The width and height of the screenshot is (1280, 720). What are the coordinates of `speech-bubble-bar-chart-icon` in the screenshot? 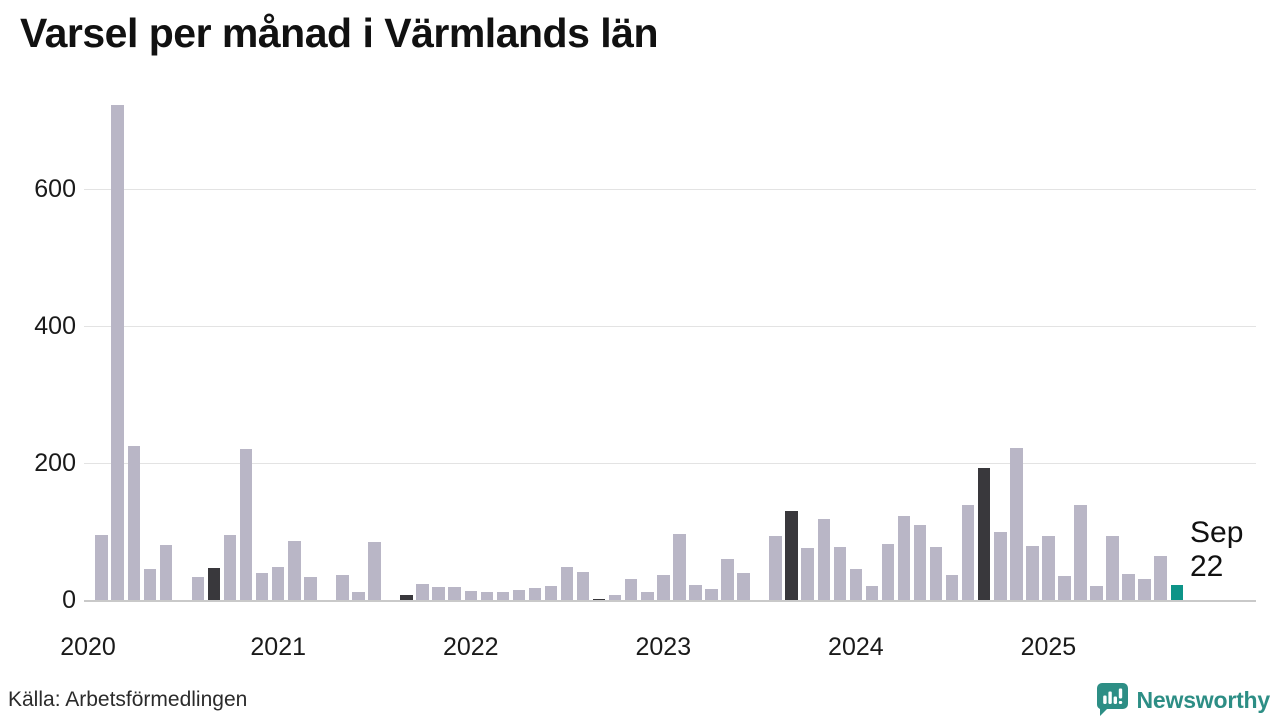 It's located at (1112, 699).